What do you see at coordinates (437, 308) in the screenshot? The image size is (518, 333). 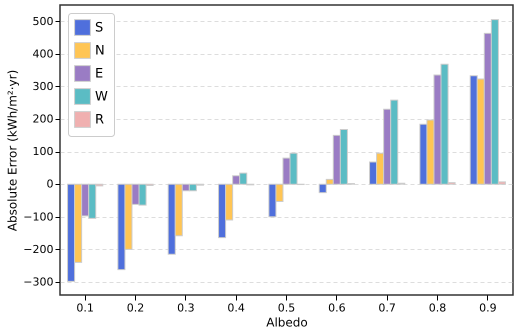 I see `x-tick-label: 0.8` at bounding box center [437, 308].